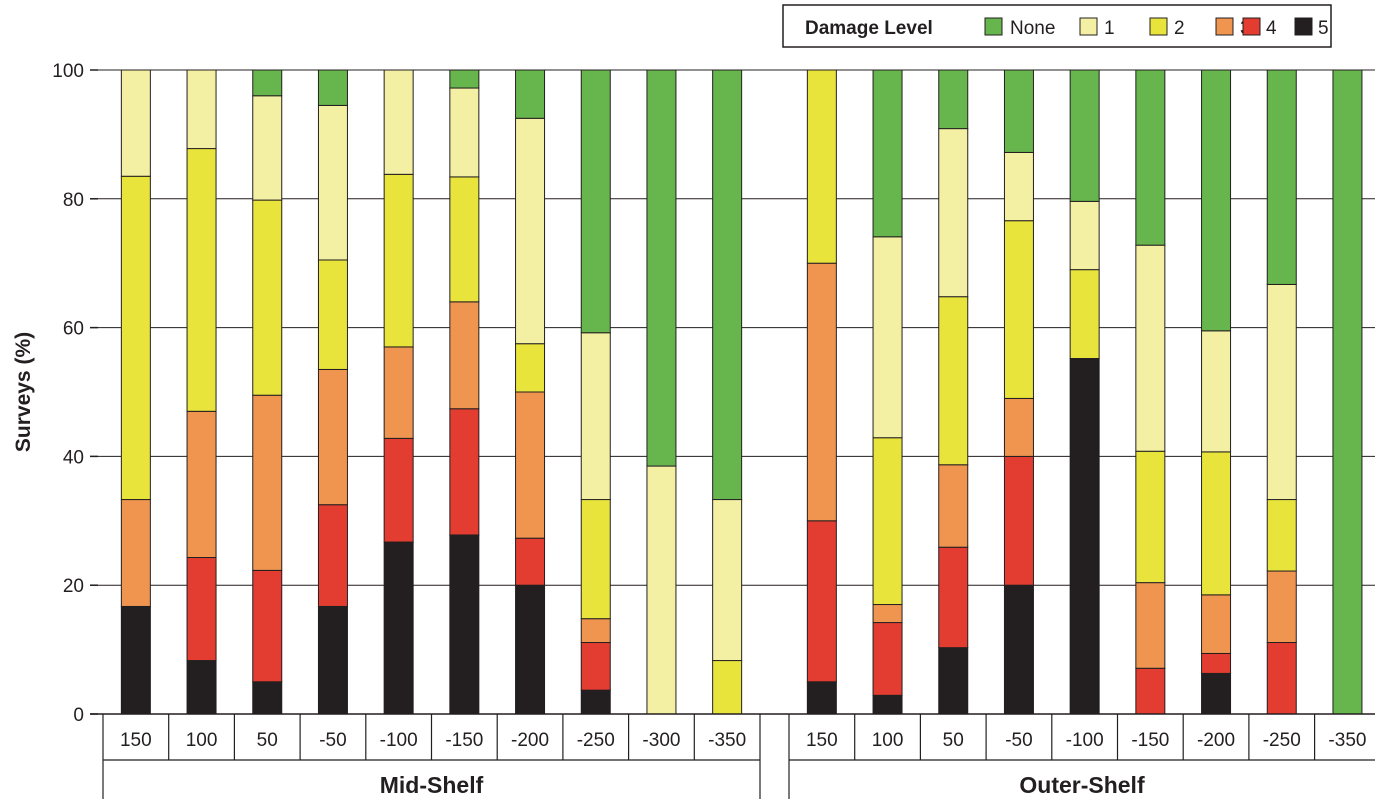 The image size is (1375, 799). Describe the element at coordinates (73, 586) in the screenshot. I see `y-tick-label: 20` at that location.